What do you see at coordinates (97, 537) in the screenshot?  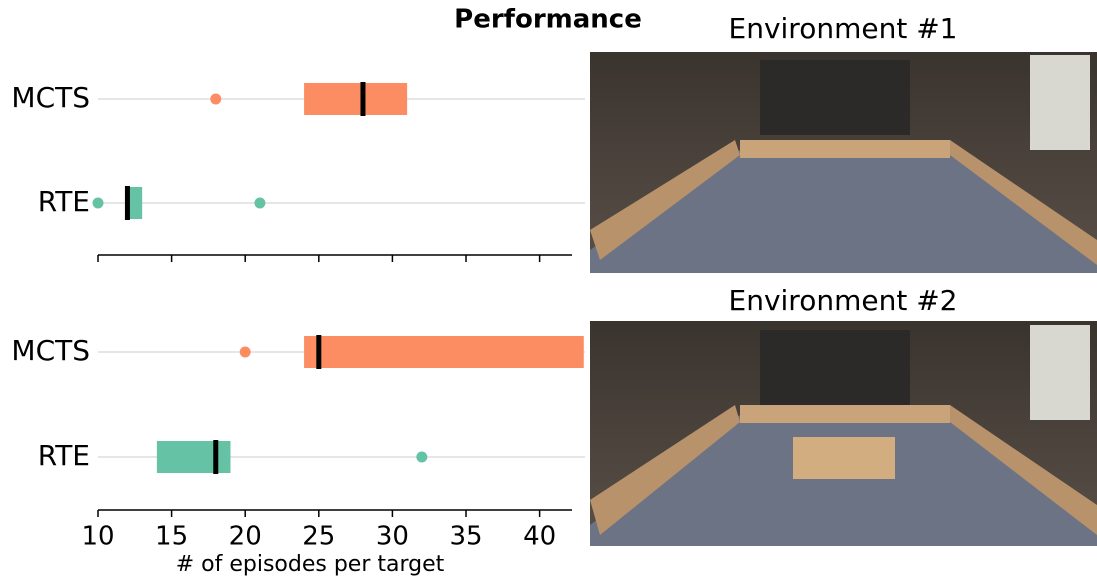 I see `x-tick-label: 10` at bounding box center [97, 537].